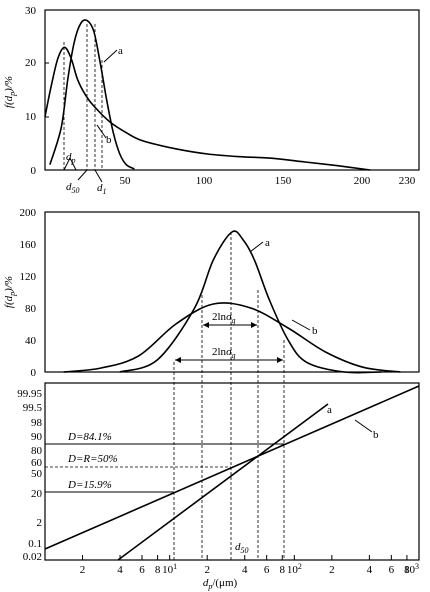 The height and width of the screenshot is (592, 430). What do you see at coordinates (89, 485) in the screenshot?
I see `panel-3-ref-16-label: D=15.9%` at bounding box center [89, 485].